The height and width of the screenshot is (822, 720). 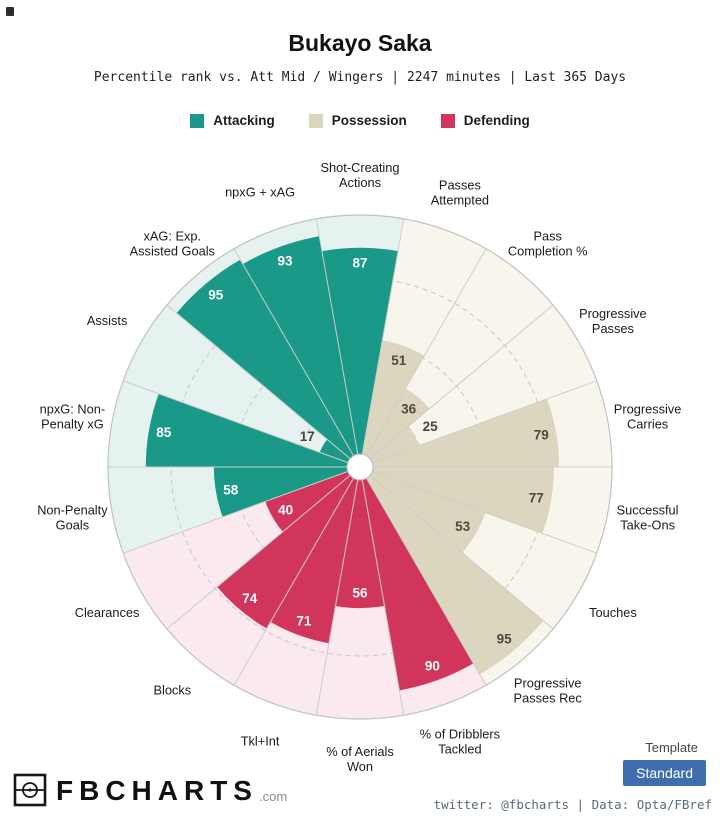 I want to click on param-label: Shot-Creating Actions, so click(x=360, y=175).